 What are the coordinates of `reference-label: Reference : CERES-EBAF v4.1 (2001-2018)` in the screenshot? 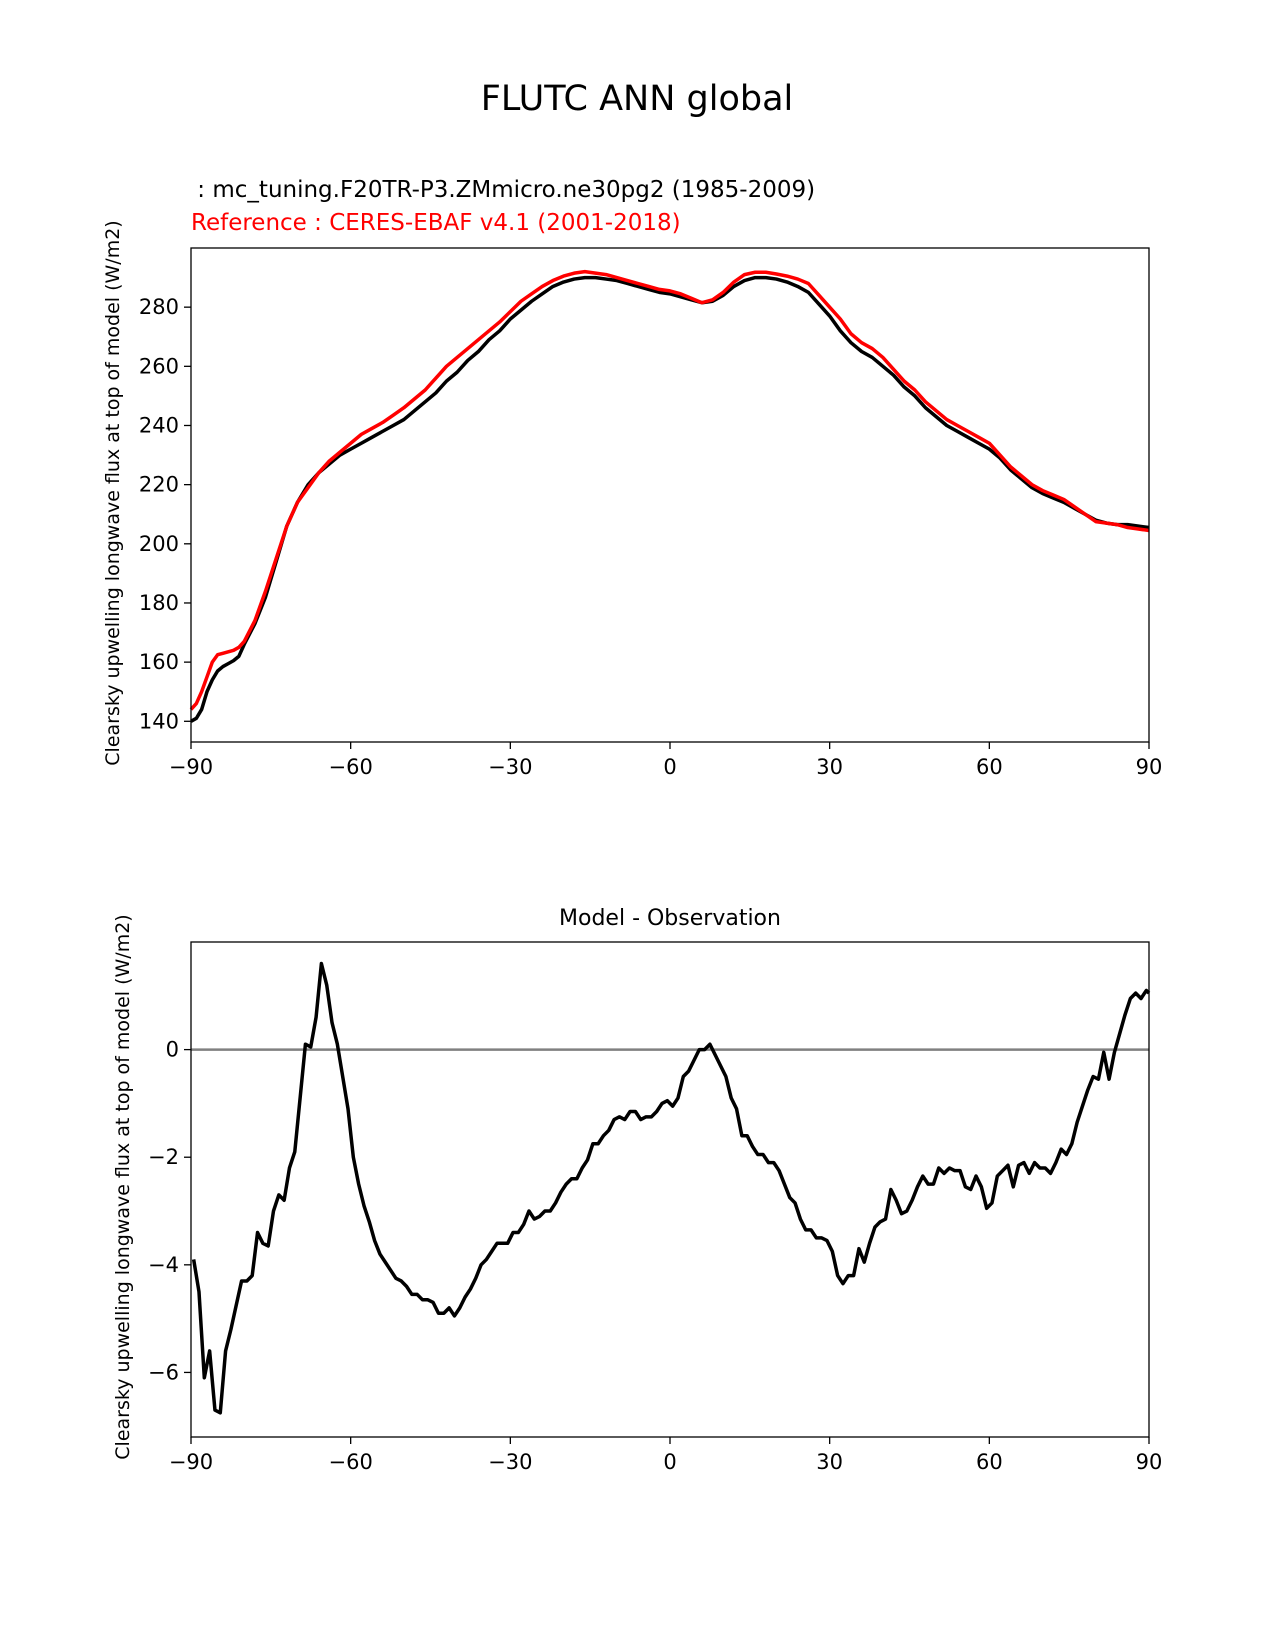 It's located at (436, 223).